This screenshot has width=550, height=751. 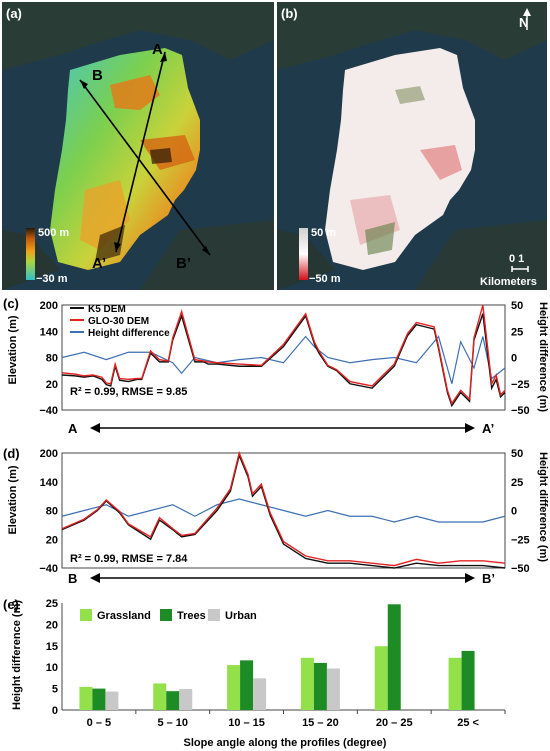 What do you see at coordinates (55, 711) in the screenshot?
I see `y-tick-label: 0` at bounding box center [55, 711].